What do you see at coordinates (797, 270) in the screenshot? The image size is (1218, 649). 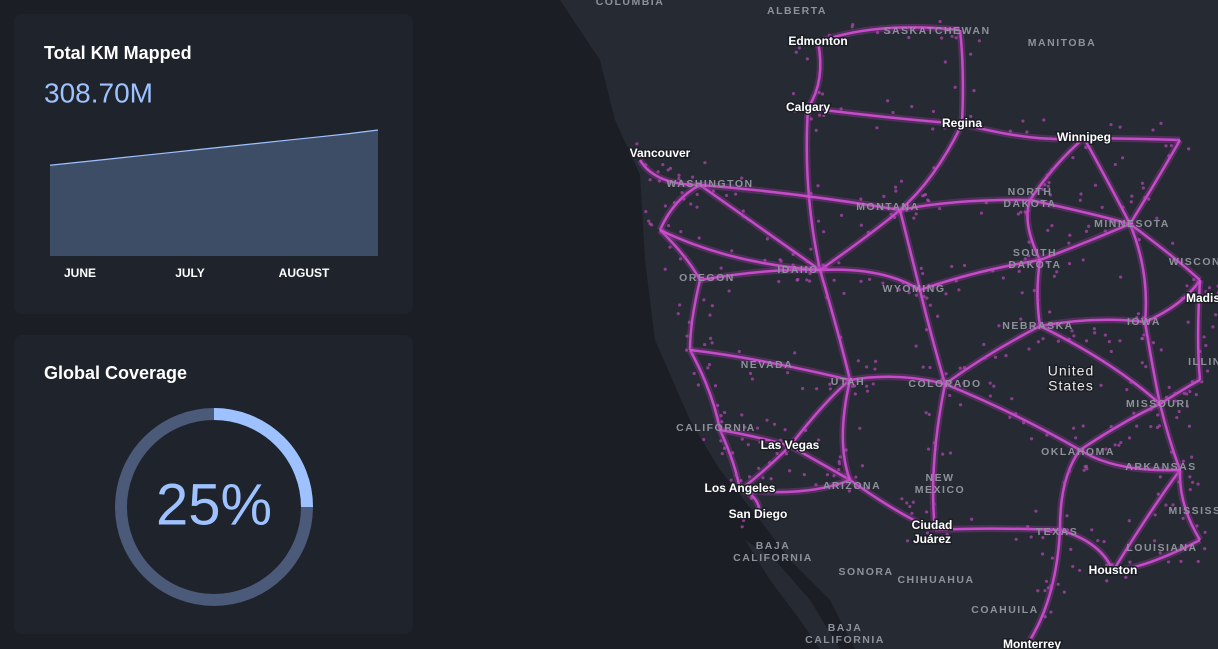 I see `region-label: IDAHO` at bounding box center [797, 270].